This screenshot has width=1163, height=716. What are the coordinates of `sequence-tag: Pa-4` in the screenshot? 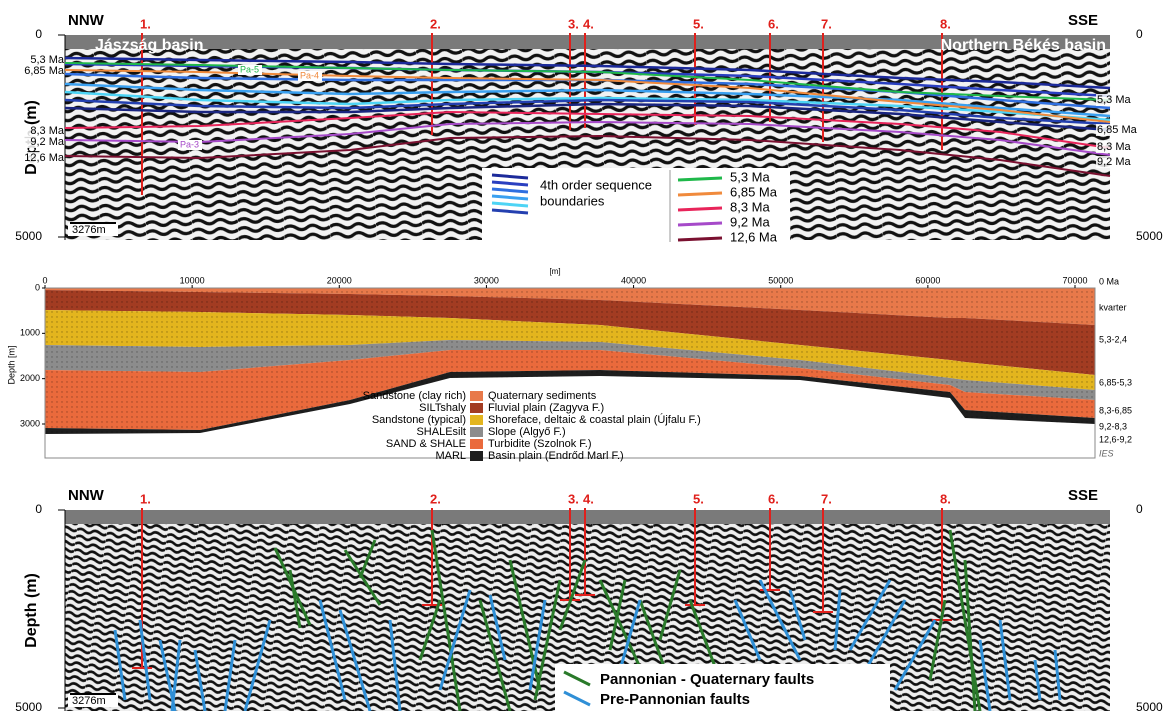 It's located at (309, 75).